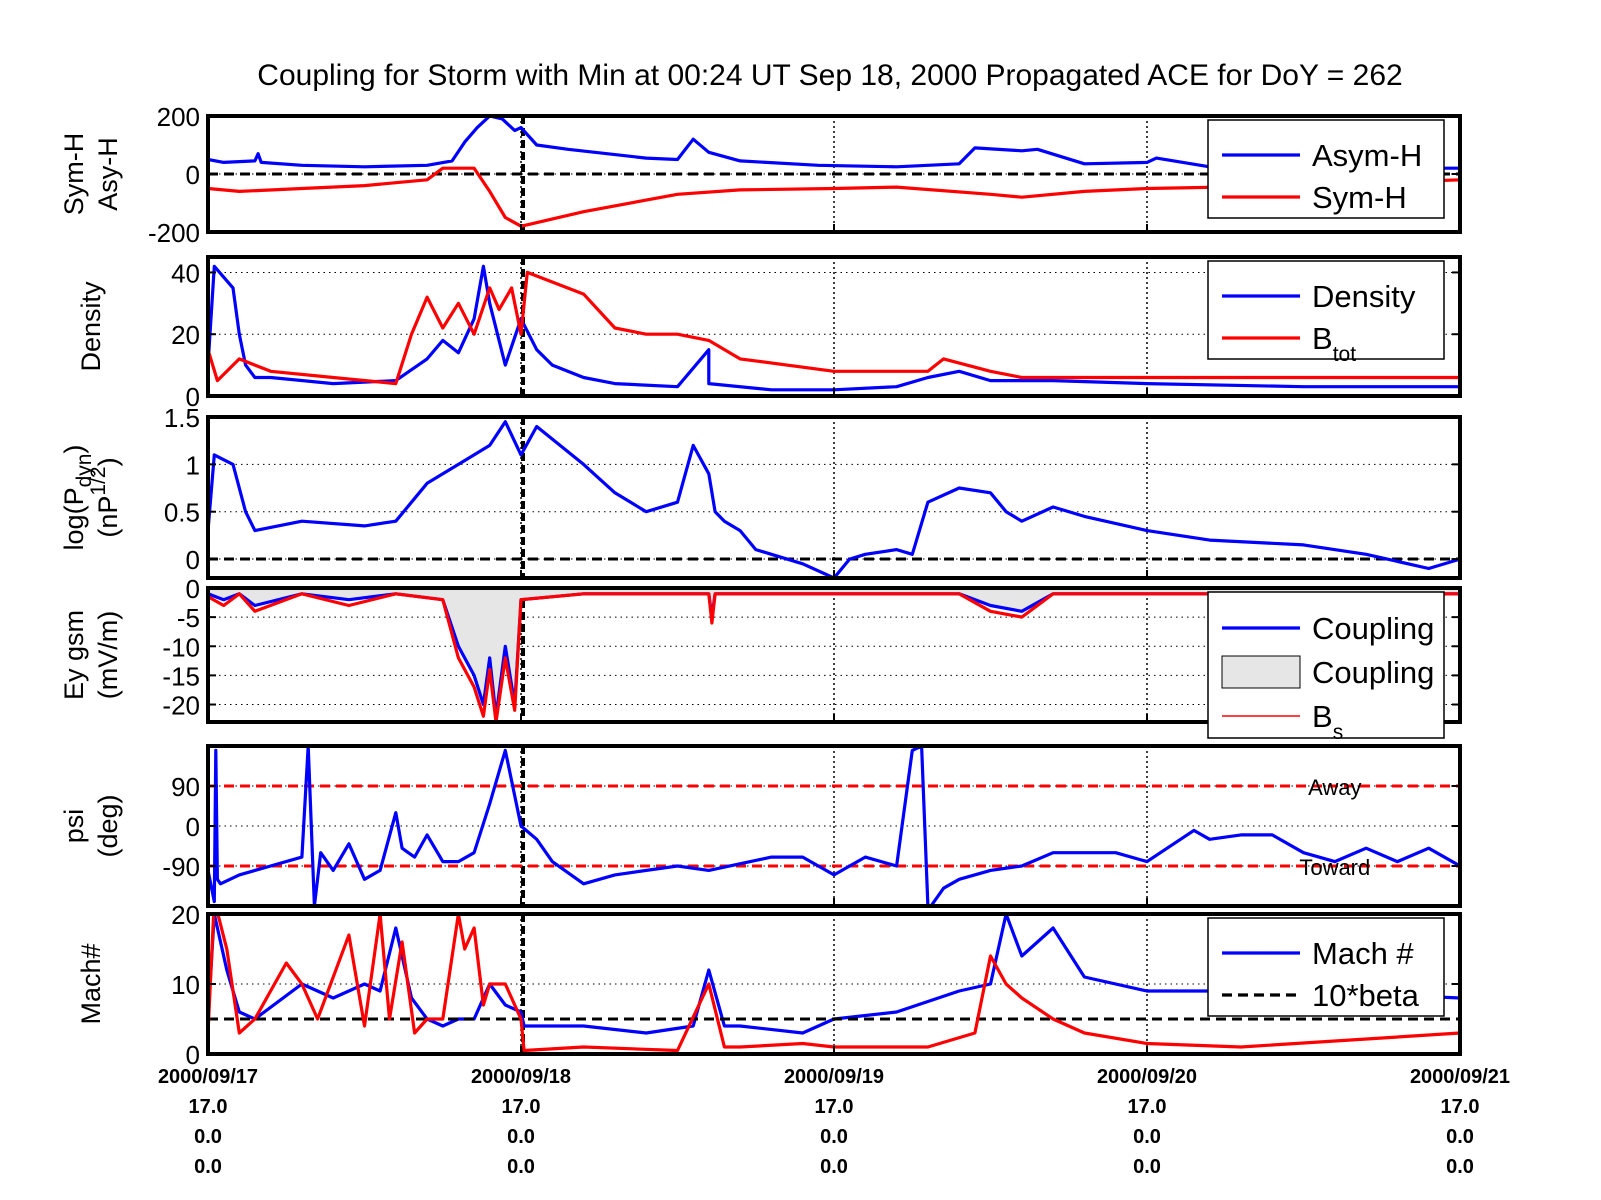  I want to click on pdyn-panel: 1.5 1 0.5 0 log(Pdyn)(nP1/2), so click(760, 491).